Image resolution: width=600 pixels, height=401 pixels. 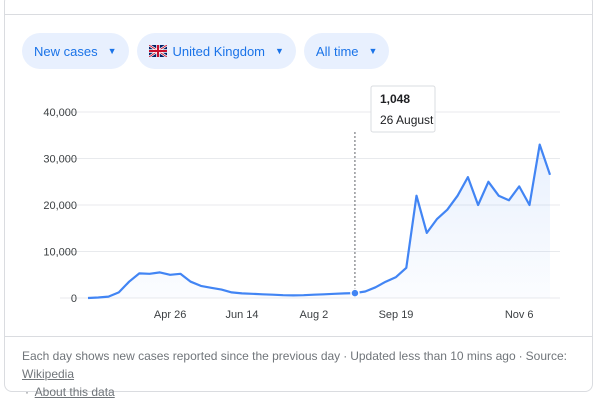 What do you see at coordinates (170, 315) in the screenshot?
I see `x-tick-label: Apr 26` at bounding box center [170, 315].